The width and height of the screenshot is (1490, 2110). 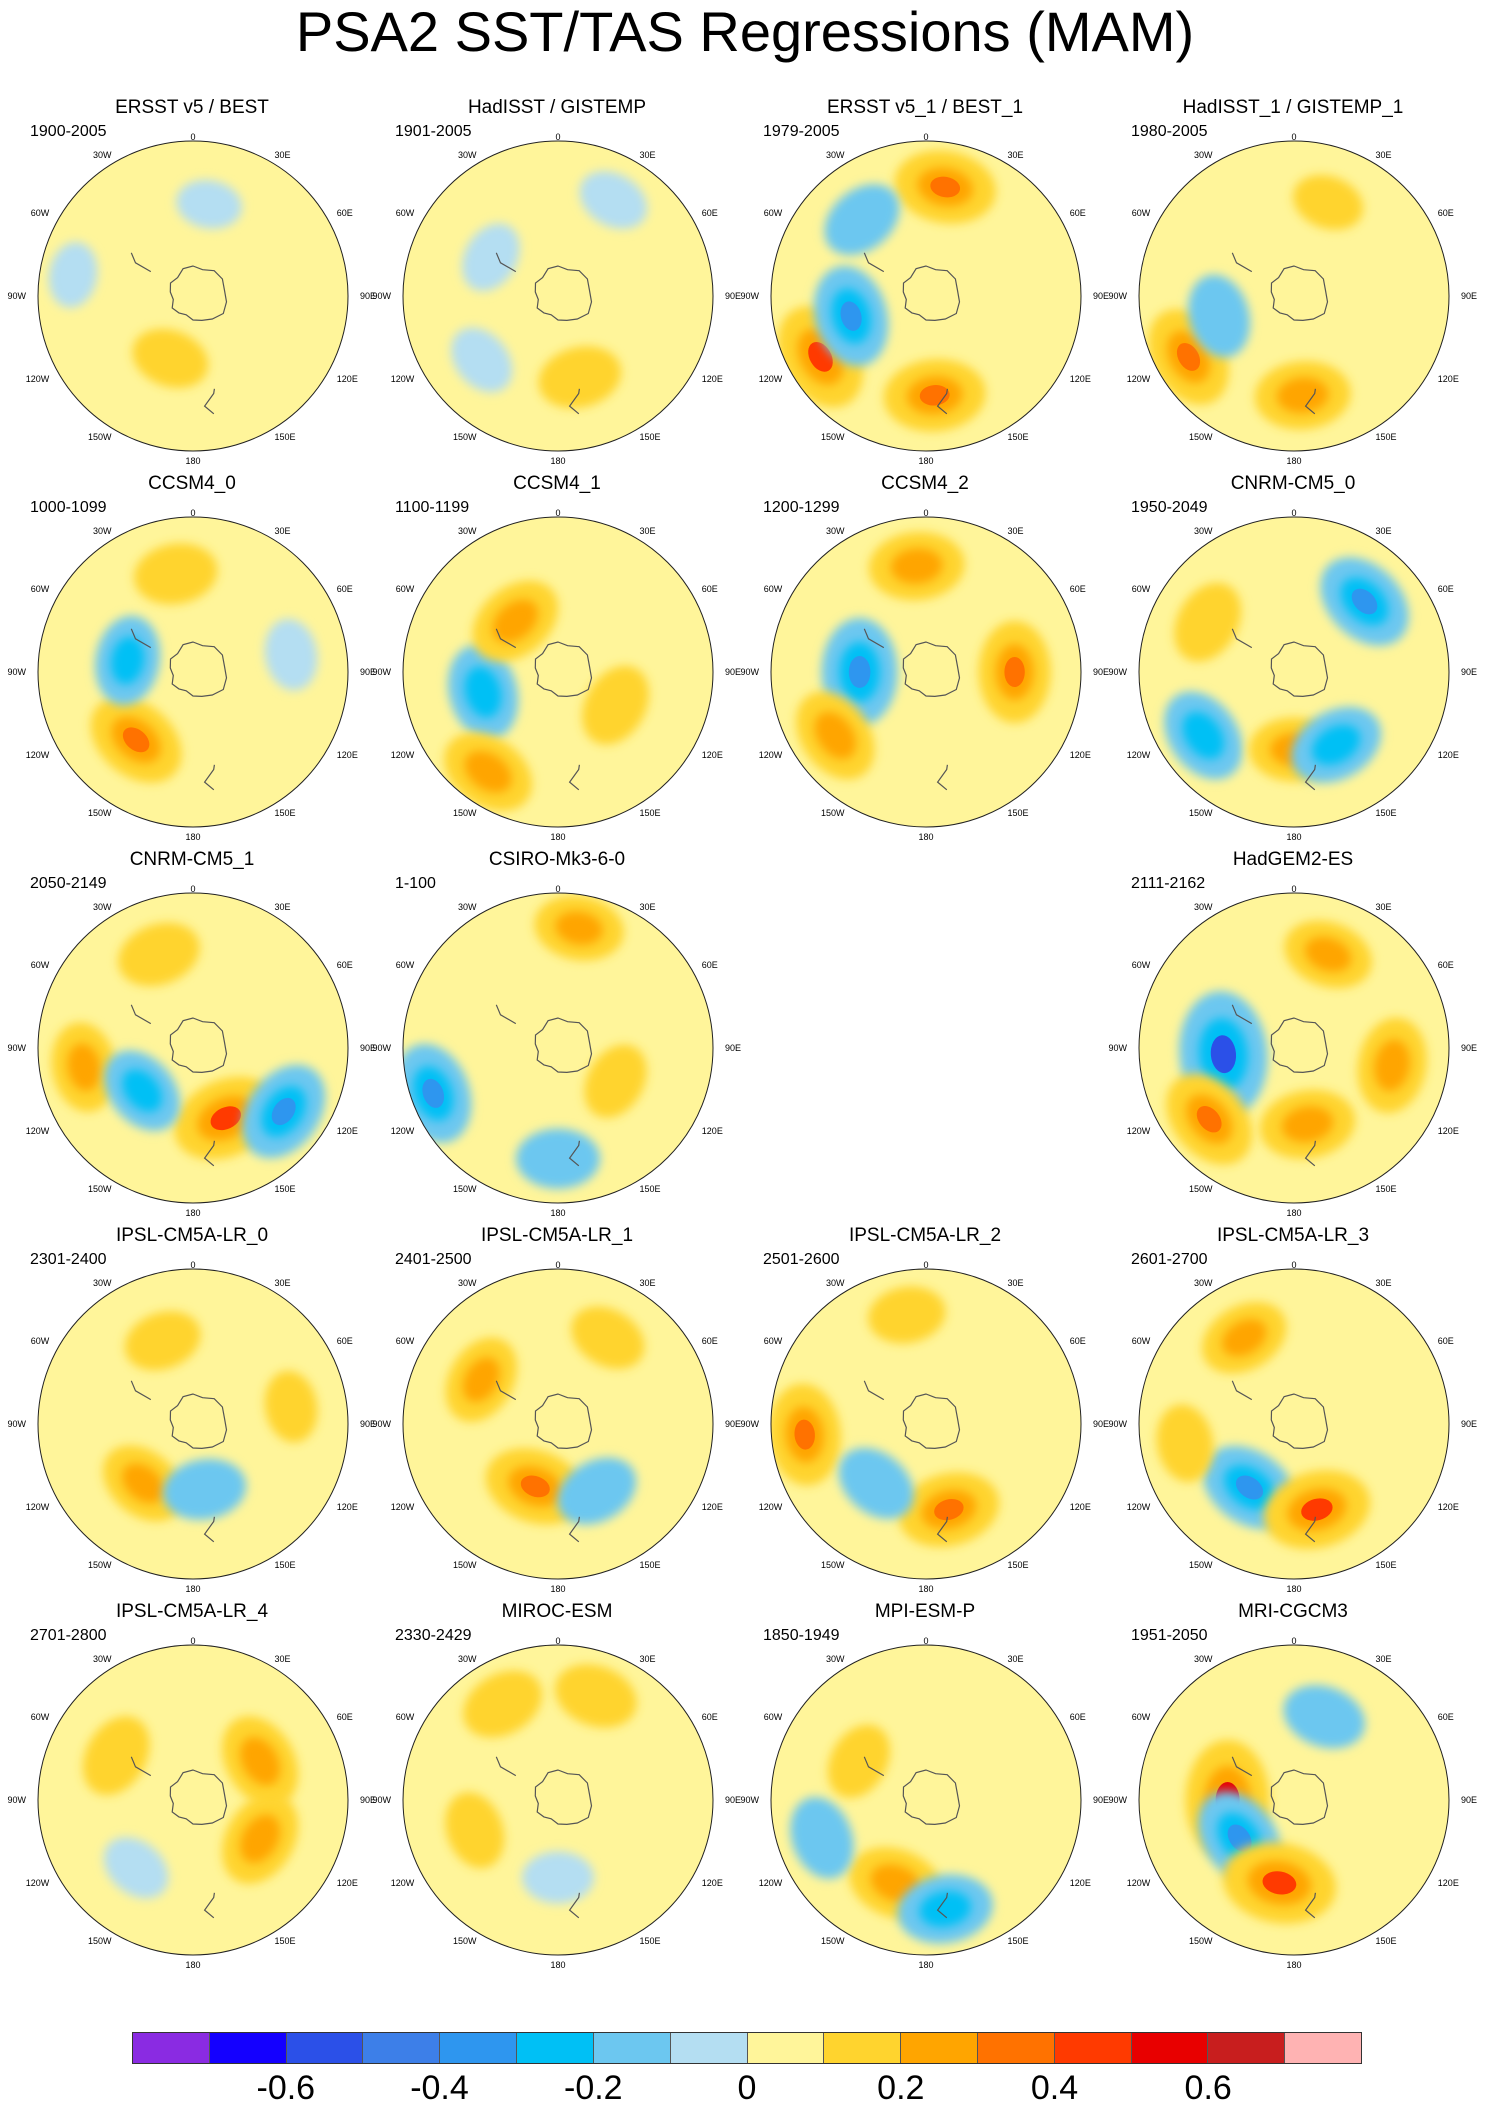 What do you see at coordinates (1054, 2088) in the screenshot?
I see `colorbar-tick-label: 0.4` at bounding box center [1054, 2088].